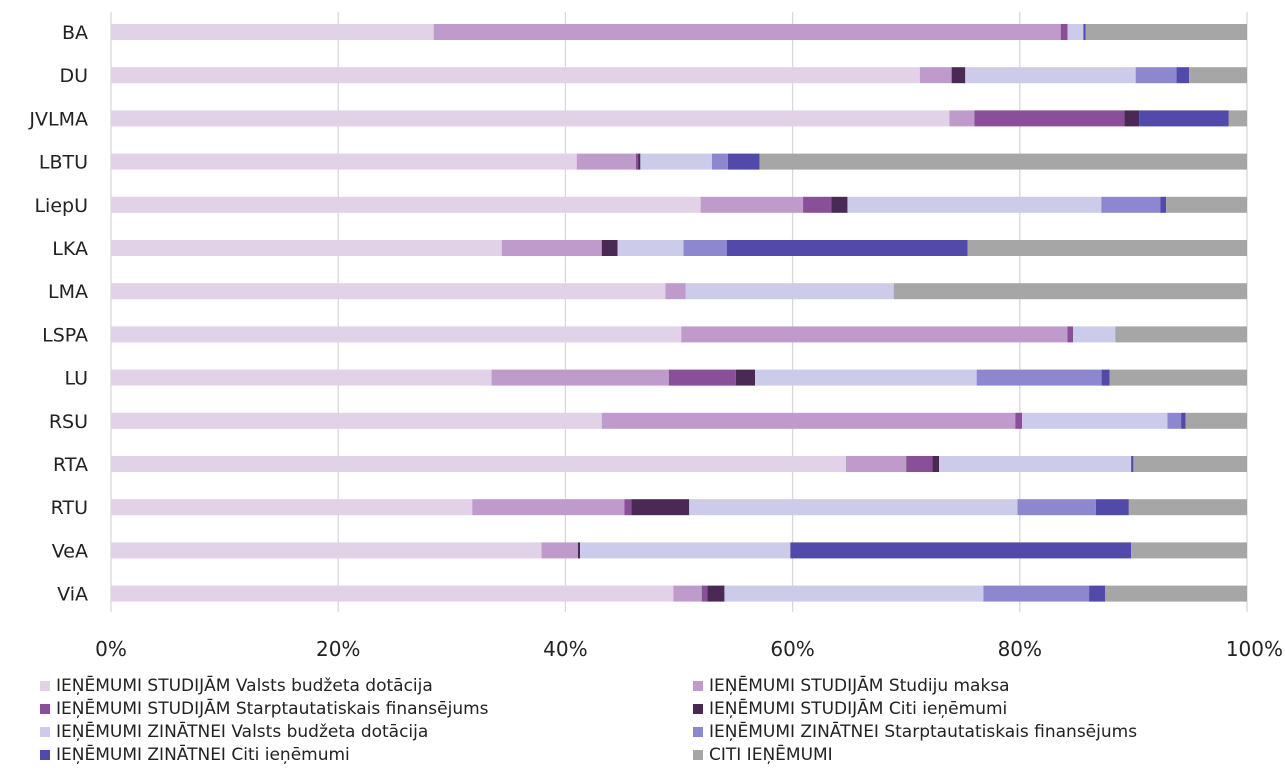 This screenshot has height=778, width=1285. I want to click on category-label: DU, so click(73, 76).